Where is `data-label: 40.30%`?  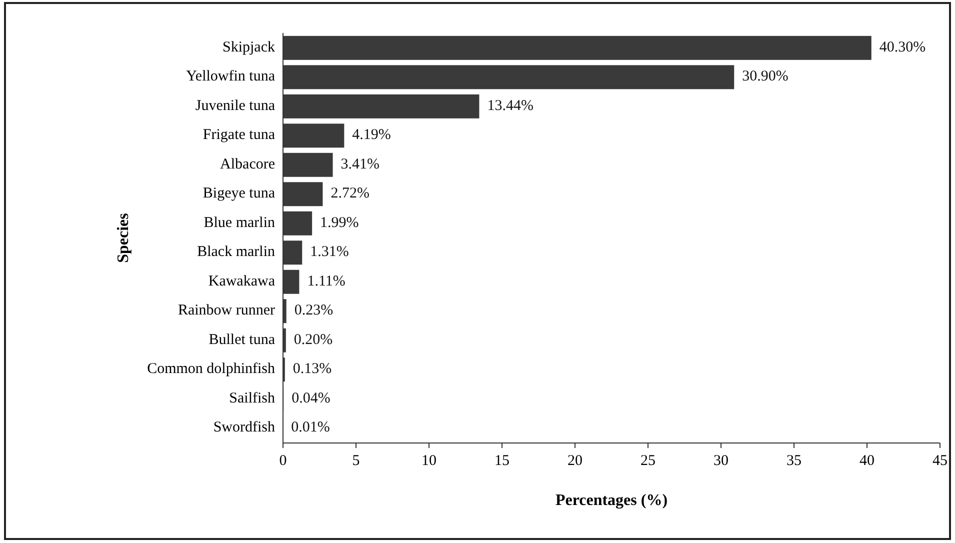
data-label: 40.30% is located at coordinates (902, 47).